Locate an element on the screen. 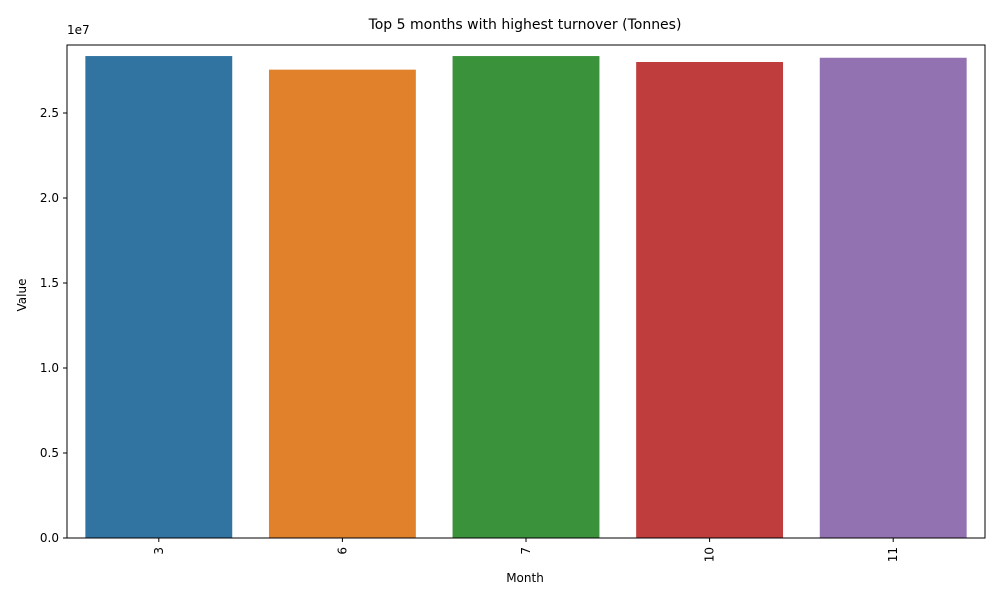  y-tick-label: 2.0 is located at coordinates (49, 198).